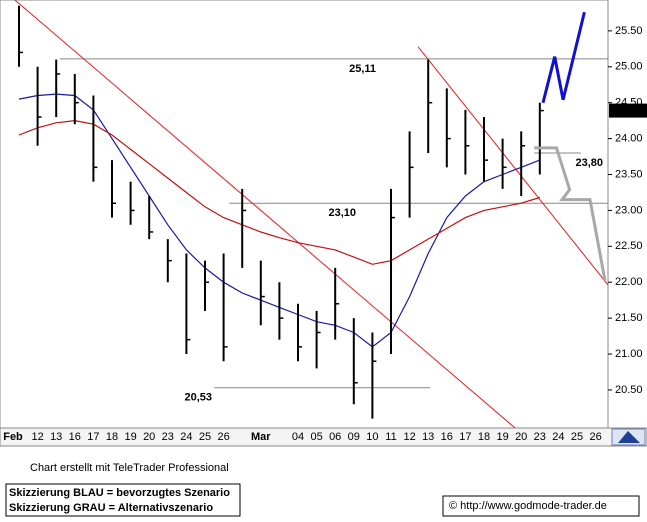 This screenshot has height=522, width=647. Describe the element at coordinates (629, 31) in the screenshot. I see `y-tick-label: 25.50` at that location.